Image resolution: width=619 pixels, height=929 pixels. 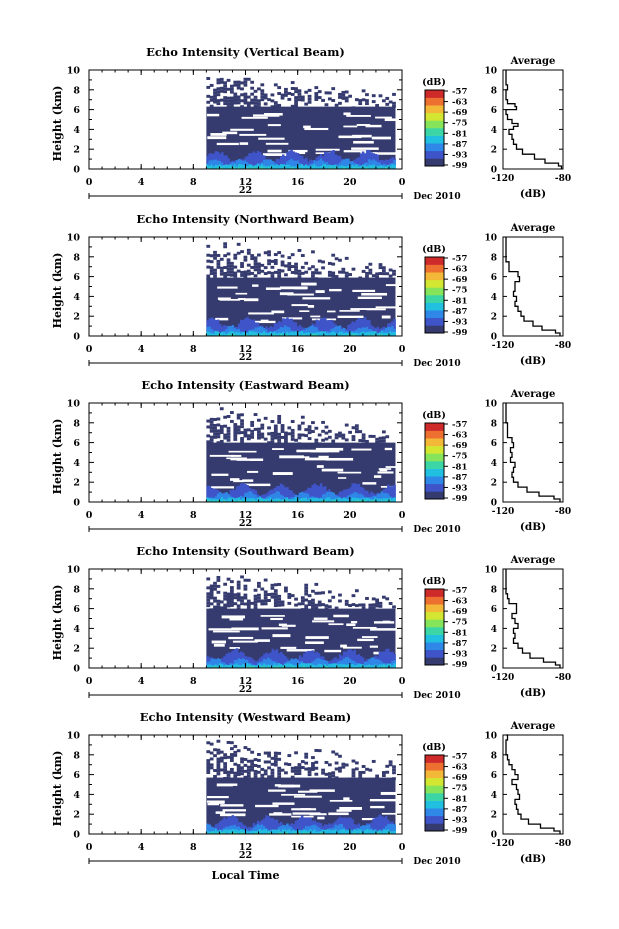 I want to click on colorbar-bin, so click(x=434, y=94).